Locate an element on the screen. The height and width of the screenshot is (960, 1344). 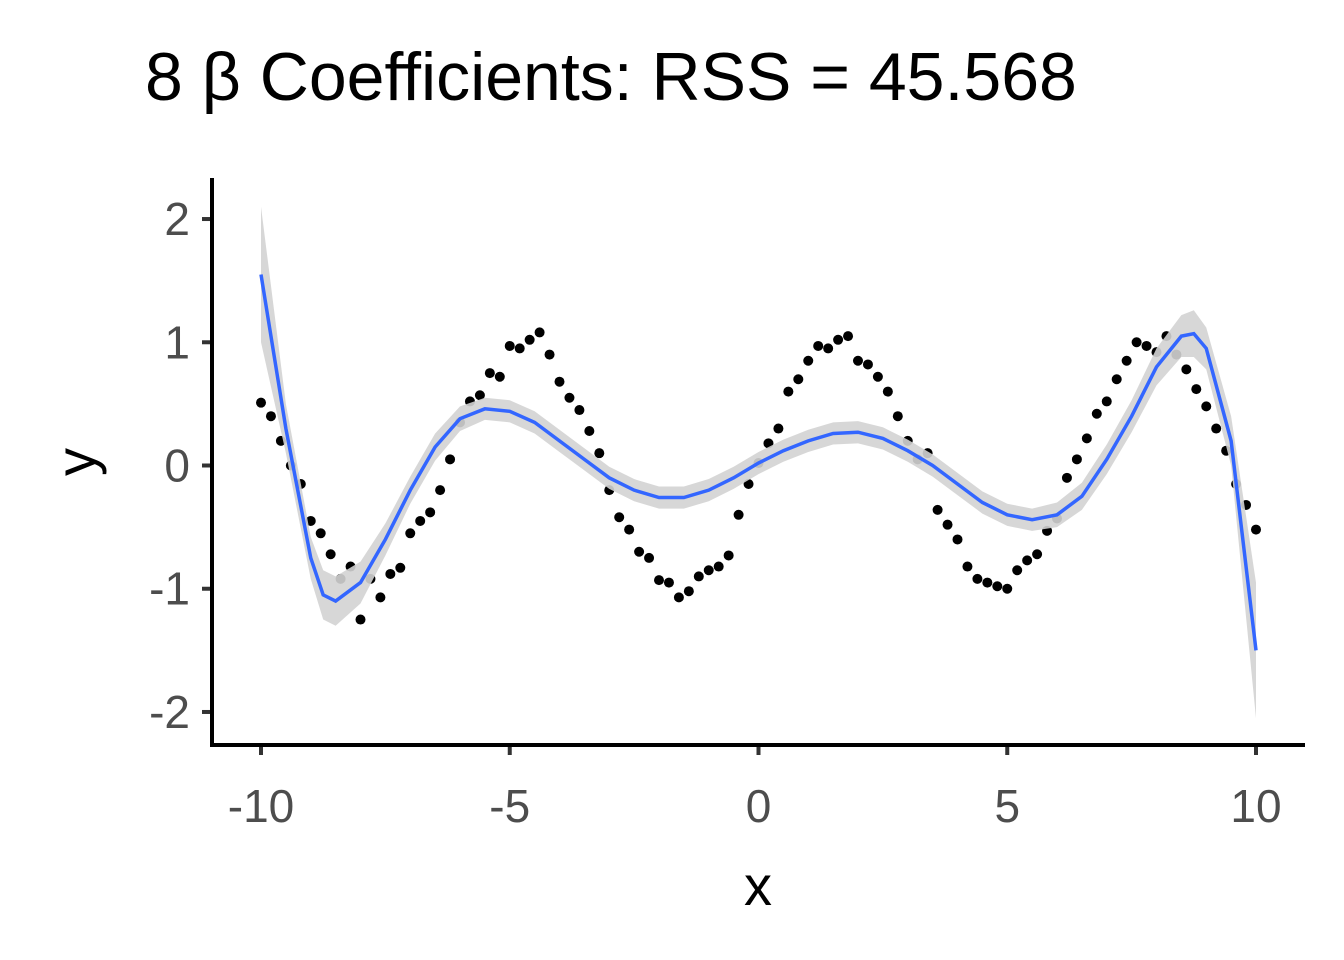
y-tick-label: 1 is located at coordinates (177, 342).